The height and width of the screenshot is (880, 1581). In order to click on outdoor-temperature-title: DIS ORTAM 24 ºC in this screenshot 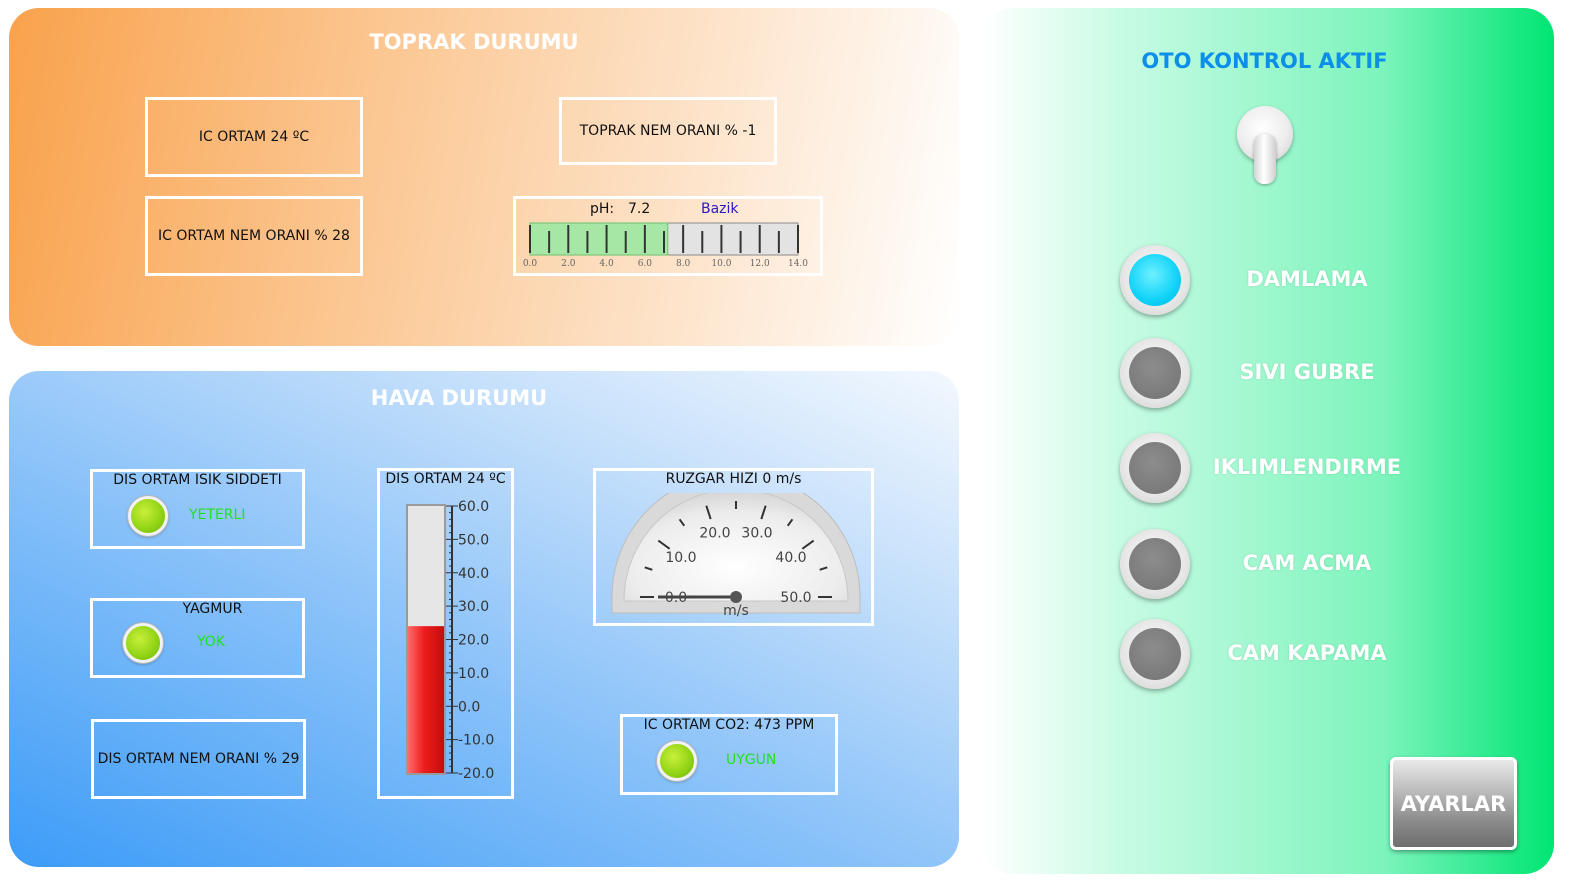, I will do `click(445, 479)`.